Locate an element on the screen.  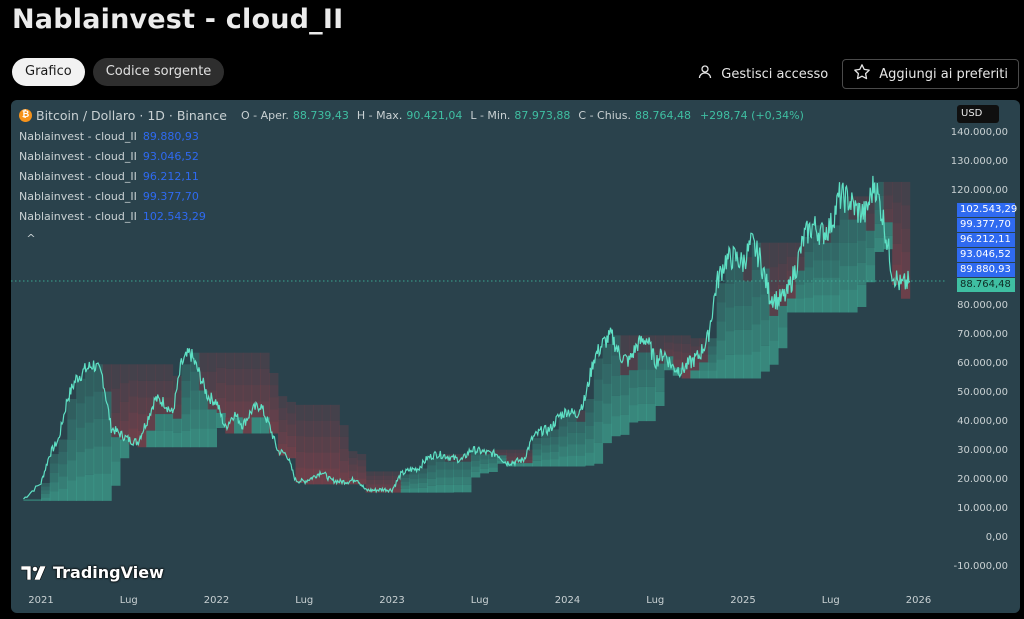
manage-access-button: Gestisci accesso is located at coordinates (762, 74).